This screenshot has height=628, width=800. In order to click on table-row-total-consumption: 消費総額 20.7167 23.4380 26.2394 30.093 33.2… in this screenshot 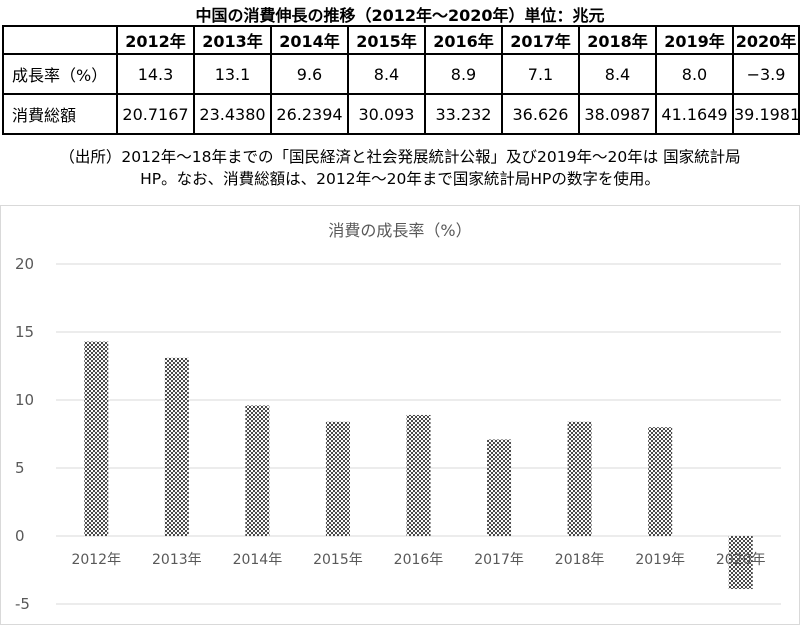, I will do `click(401, 114)`.